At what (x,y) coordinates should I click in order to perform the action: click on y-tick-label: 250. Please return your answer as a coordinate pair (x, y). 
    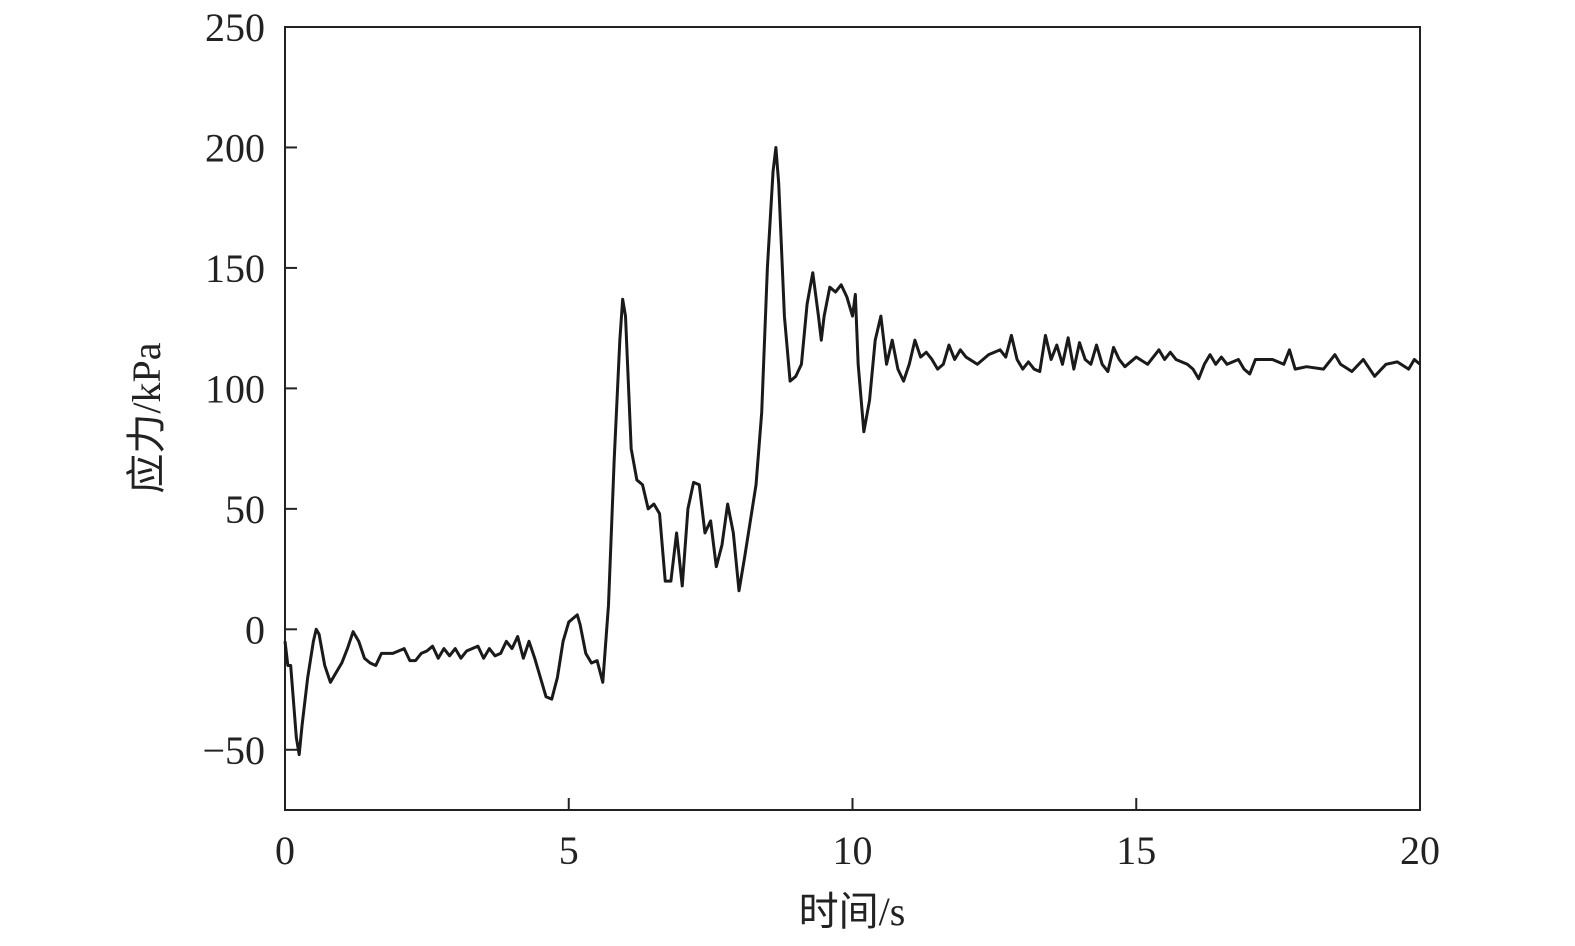
    Looking at the image, I should click on (235, 27).